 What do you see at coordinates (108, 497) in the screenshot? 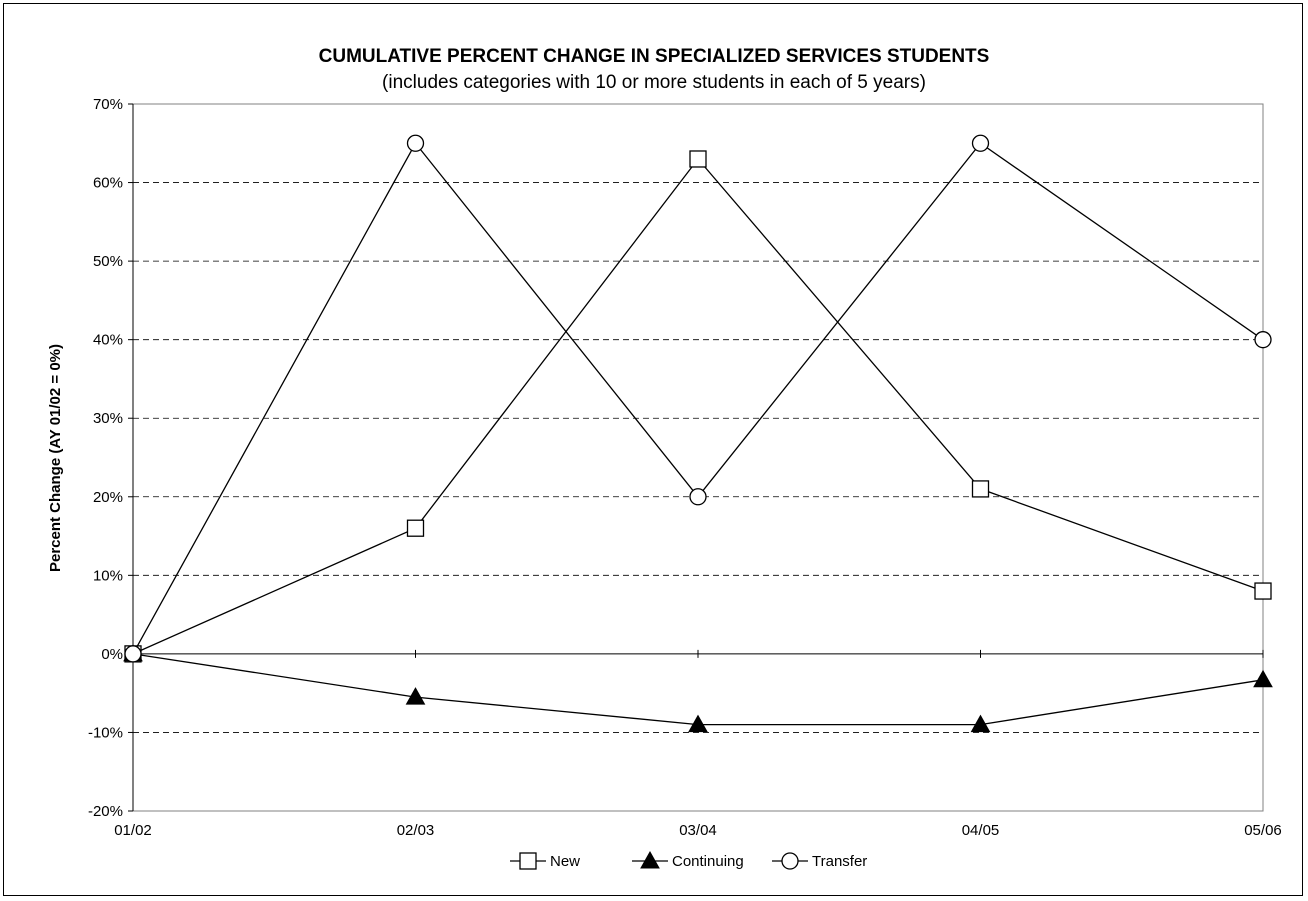
I see `y-tick-label: 20%` at bounding box center [108, 497].